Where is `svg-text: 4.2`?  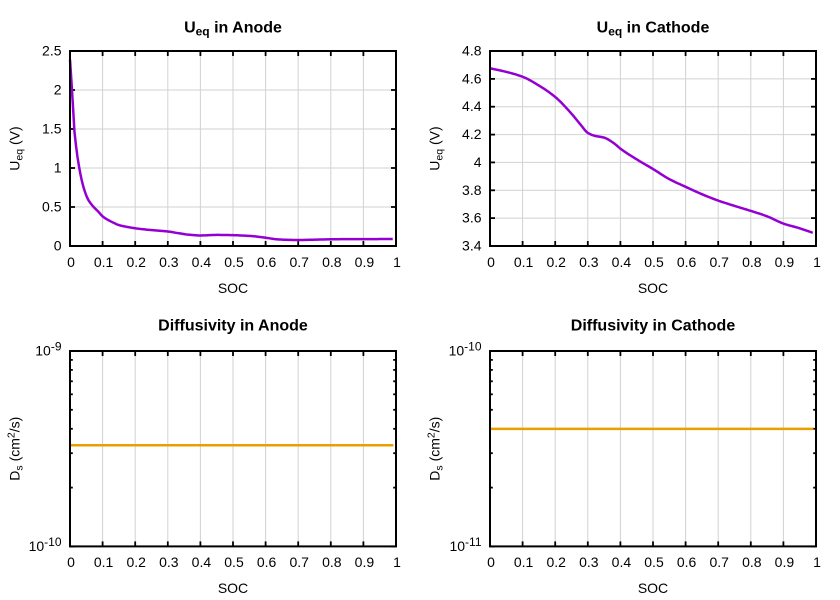 svg-text: 4.2 is located at coordinates (472, 134).